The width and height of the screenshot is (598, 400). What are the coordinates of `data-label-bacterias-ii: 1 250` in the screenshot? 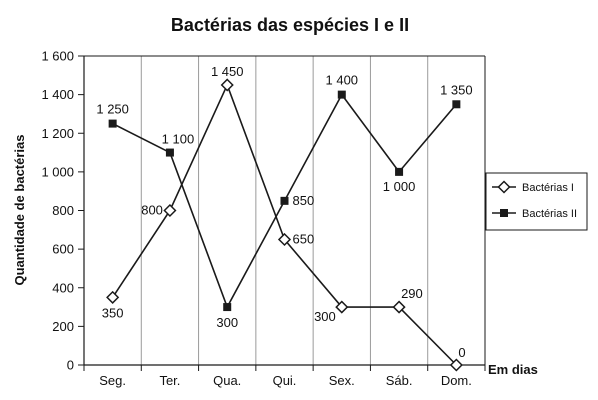 It's located at (112, 109).